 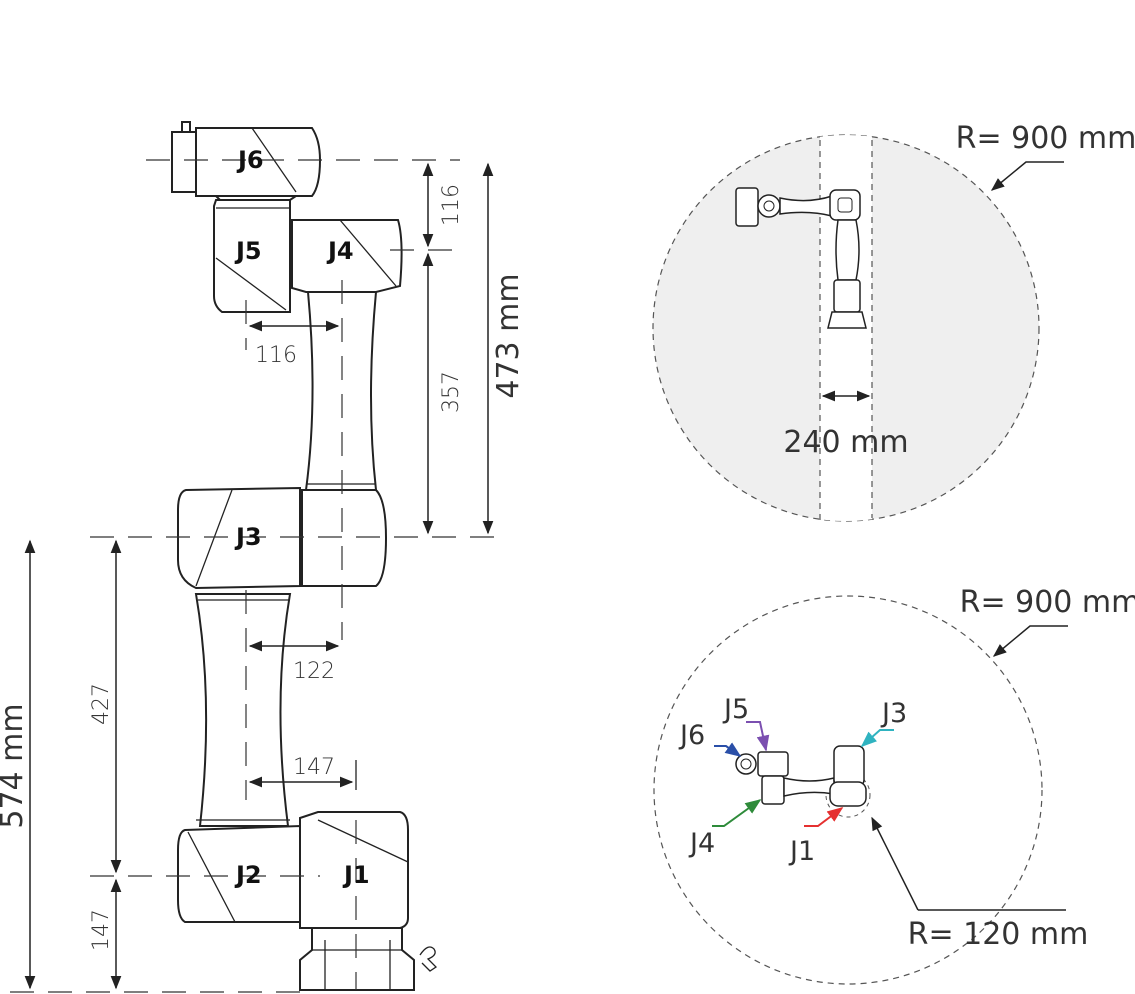 What do you see at coordinates (186, 127) in the screenshot?
I see `tool-pin` at bounding box center [186, 127].